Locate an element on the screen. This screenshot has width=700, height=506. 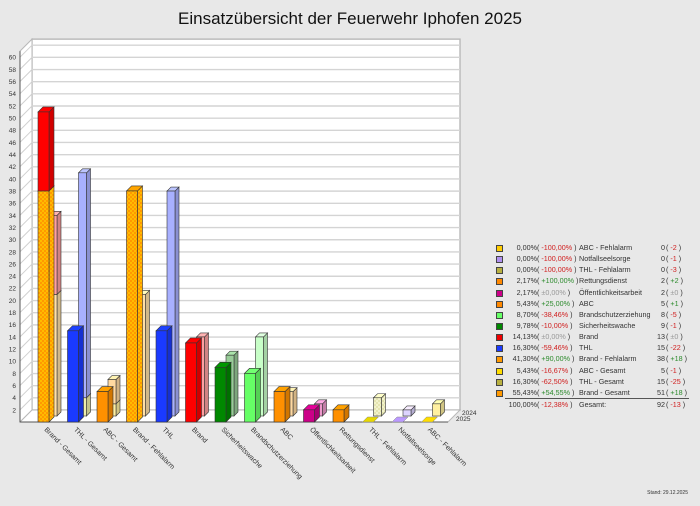
y-tick-label: 12 is located at coordinates (13, 350).